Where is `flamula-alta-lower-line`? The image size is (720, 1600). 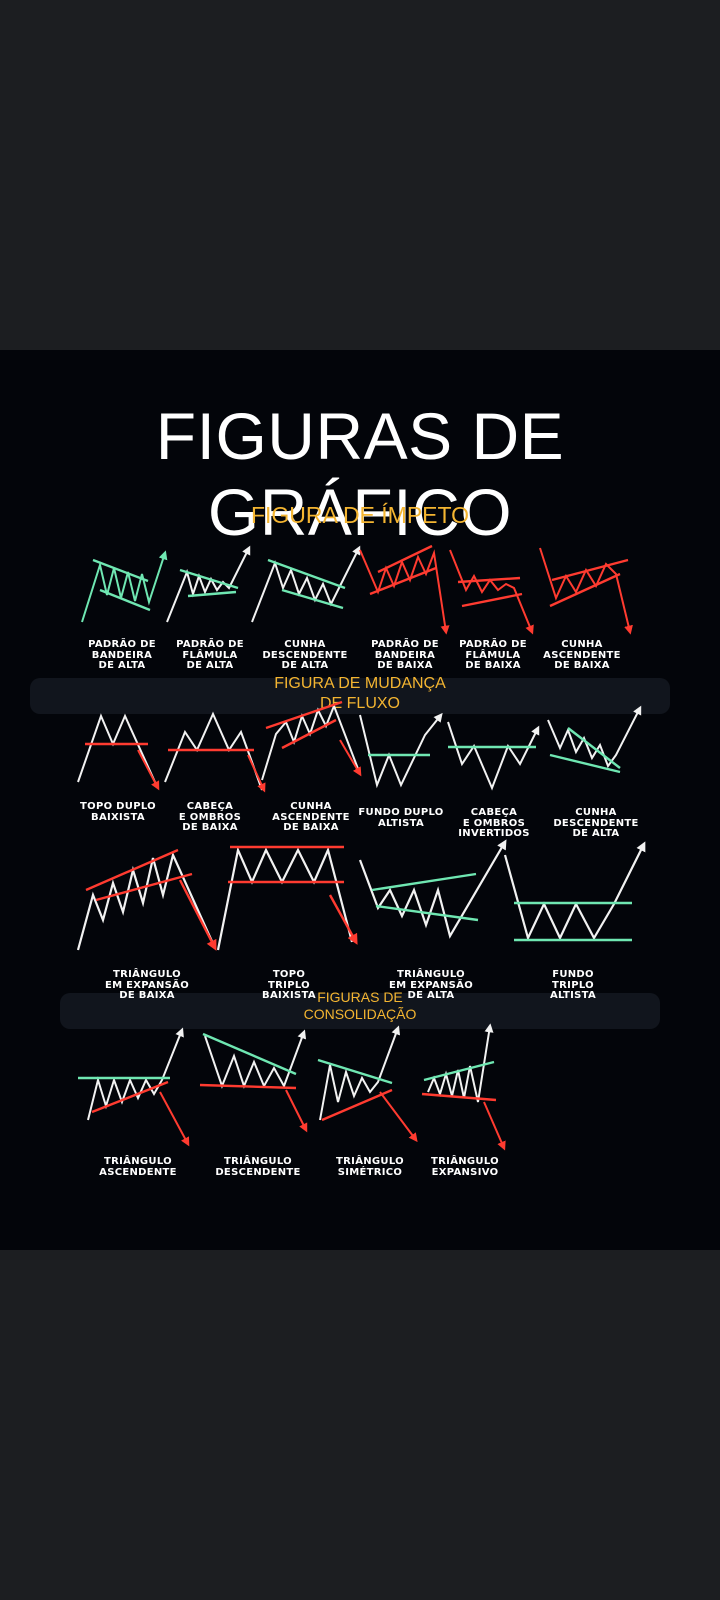 flamula-alta-lower-line is located at coordinates (212, 594).